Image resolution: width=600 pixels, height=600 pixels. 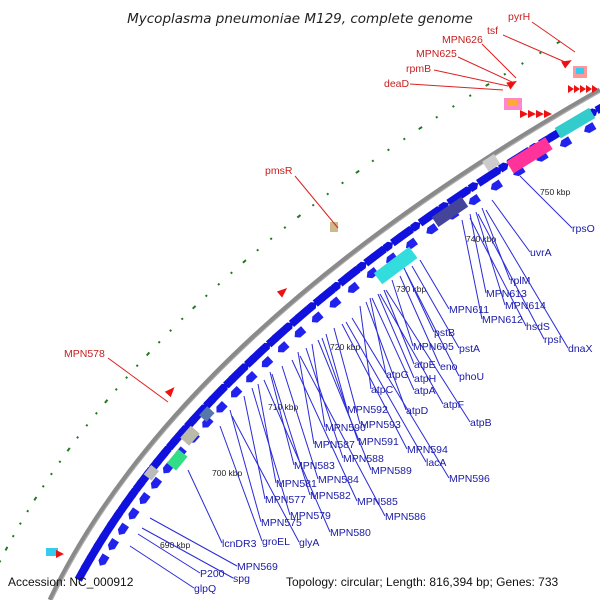 What do you see at coordinates (241, 579) in the screenshot?
I see `gene-label: spg` at bounding box center [241, 579].